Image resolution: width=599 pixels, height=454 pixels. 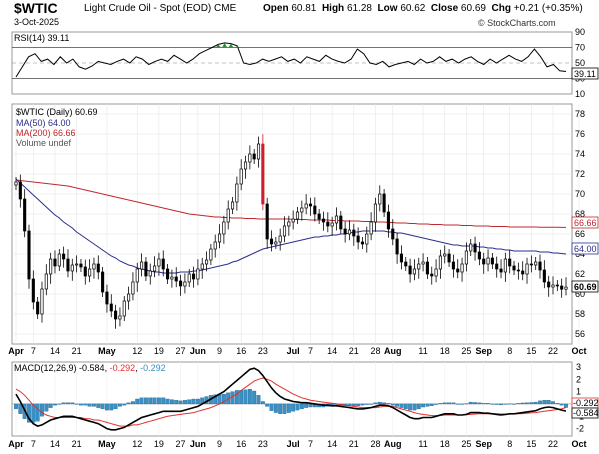 What do you see at coordinates (354, 351) in the screenshot?
I see `date-top-label-78: 21` at bounding box center [354, 351].